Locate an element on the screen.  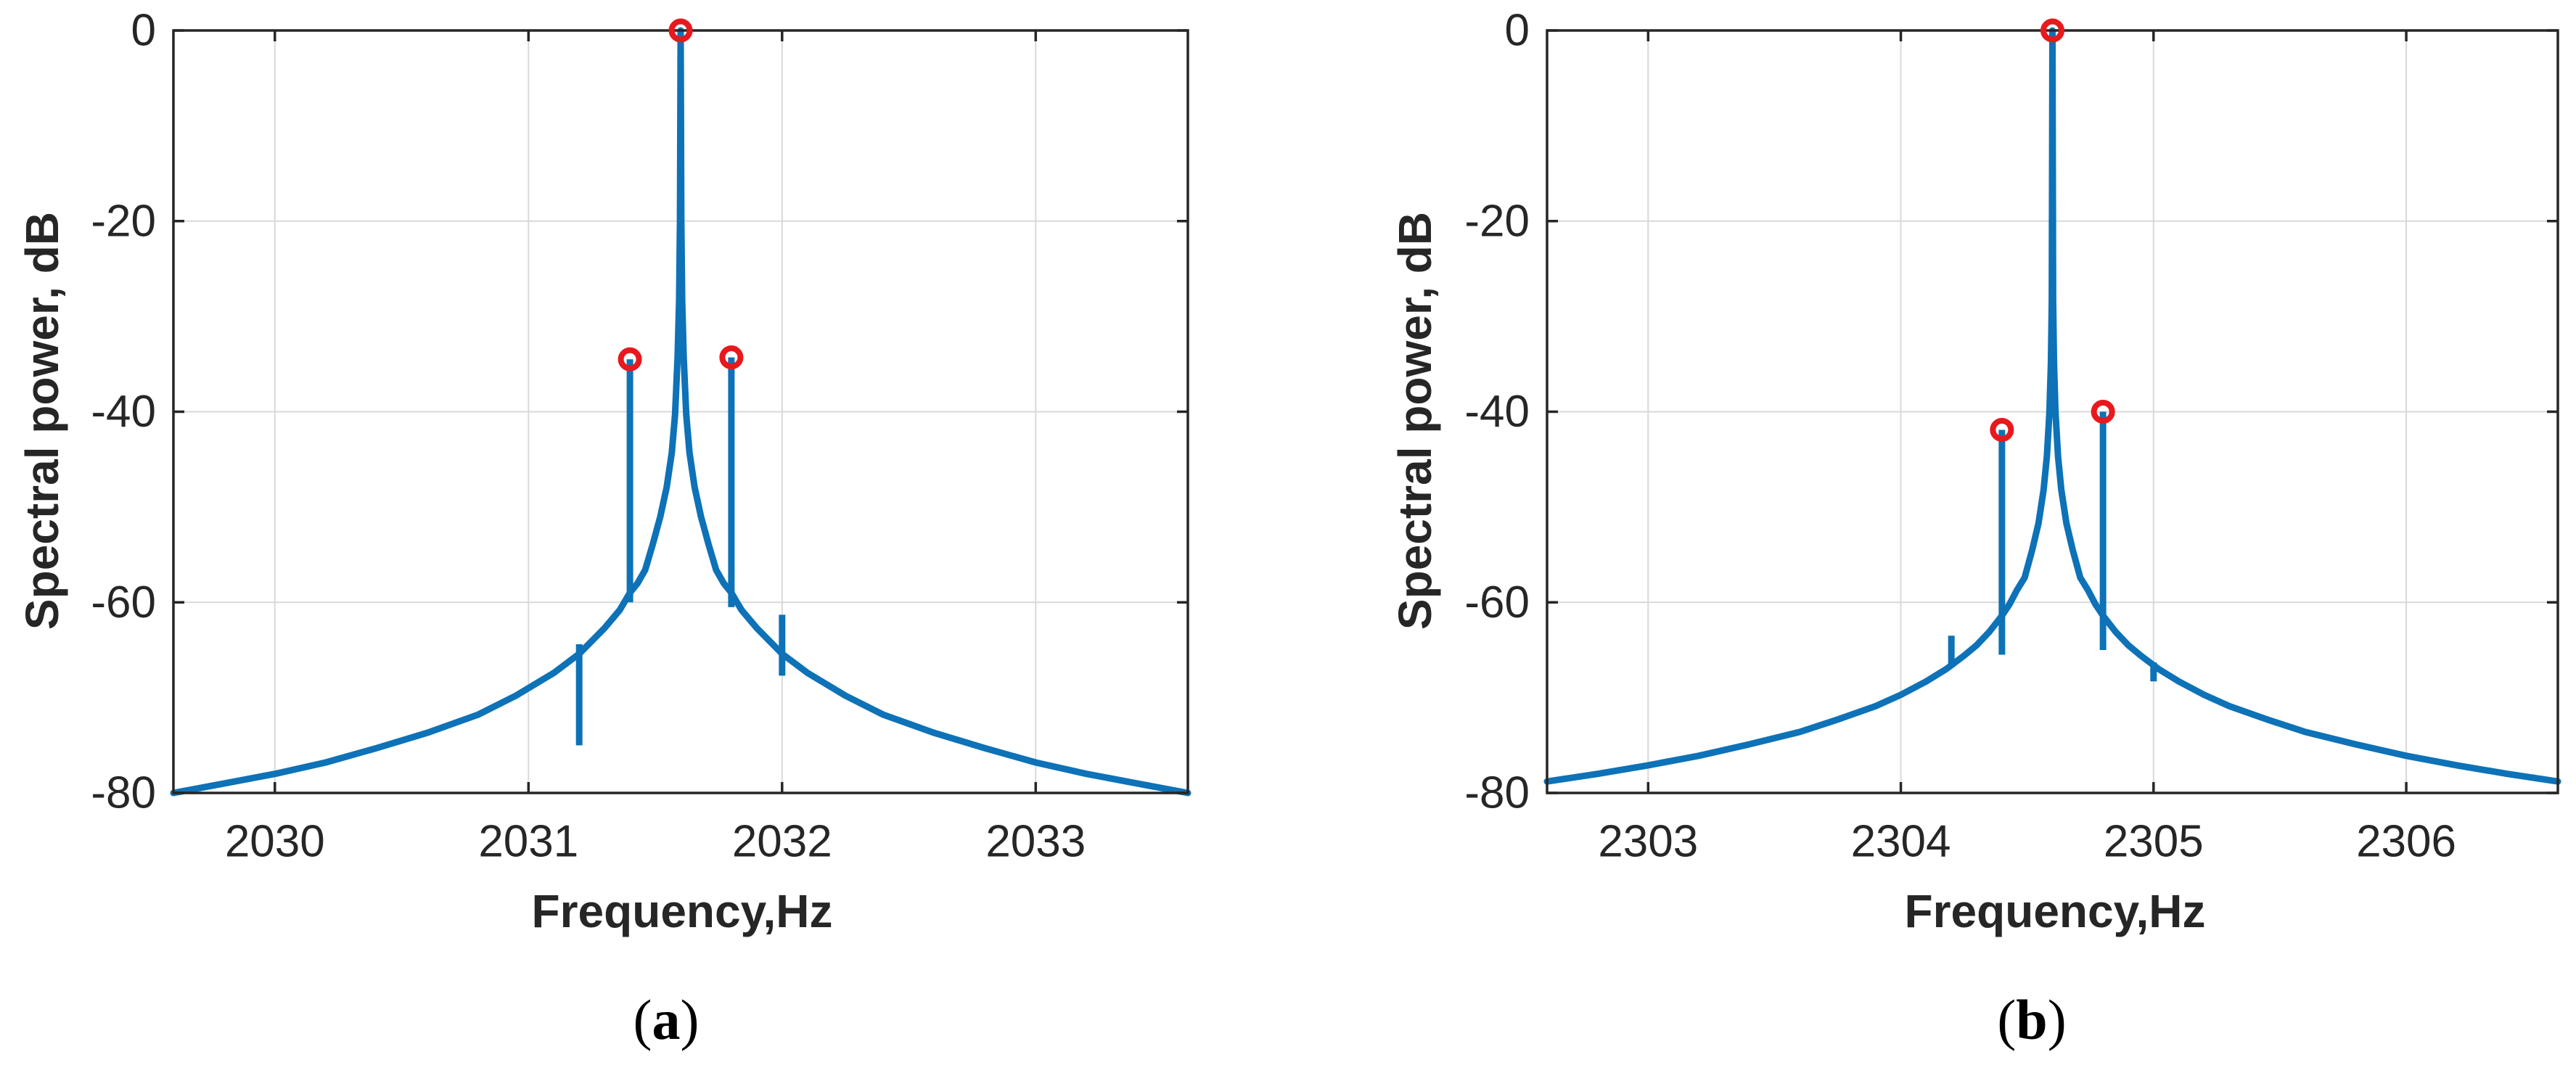
x-tick-label-a: 2030 is located at coordinates (275, 842).